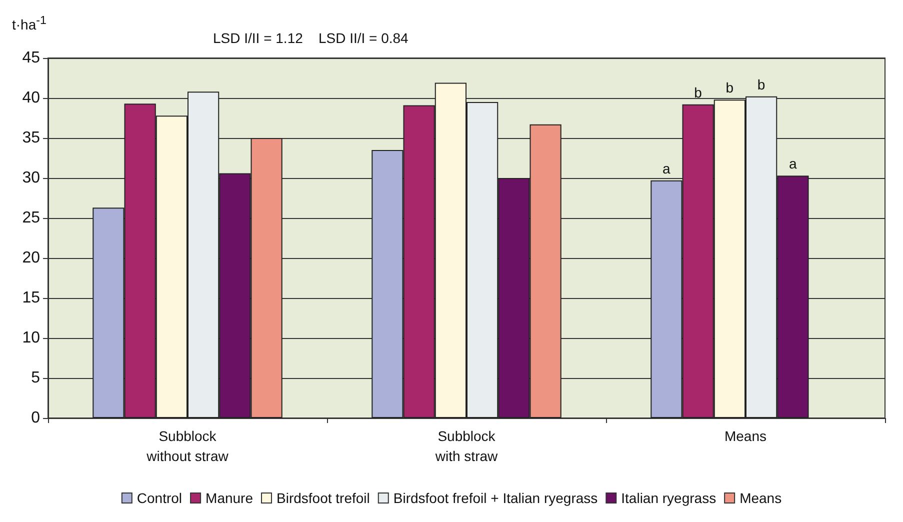  What do you see at coordinates (35, 418) in the screenshot?
I see `y-tick-label: 0` at bounding box center [35, 418].